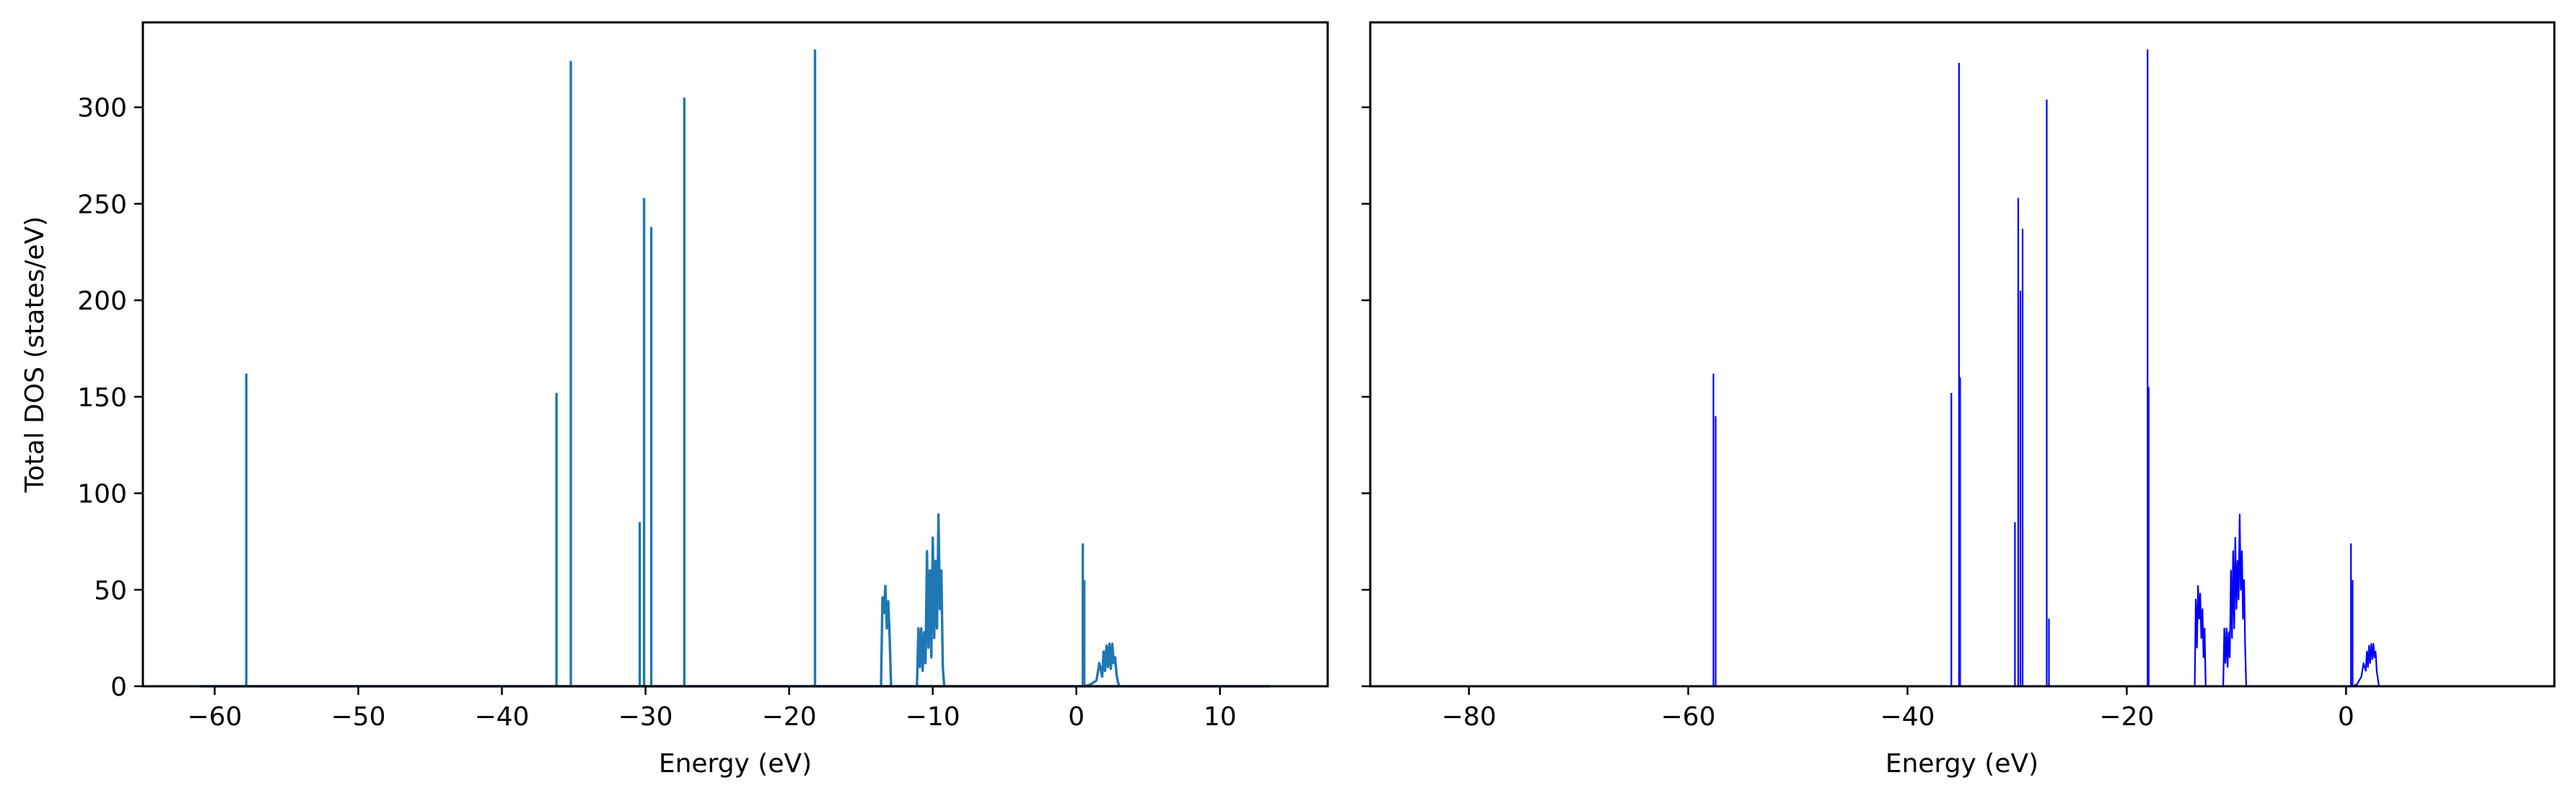  I want to click on left-x-tick-label: −60, so click(215, 717).